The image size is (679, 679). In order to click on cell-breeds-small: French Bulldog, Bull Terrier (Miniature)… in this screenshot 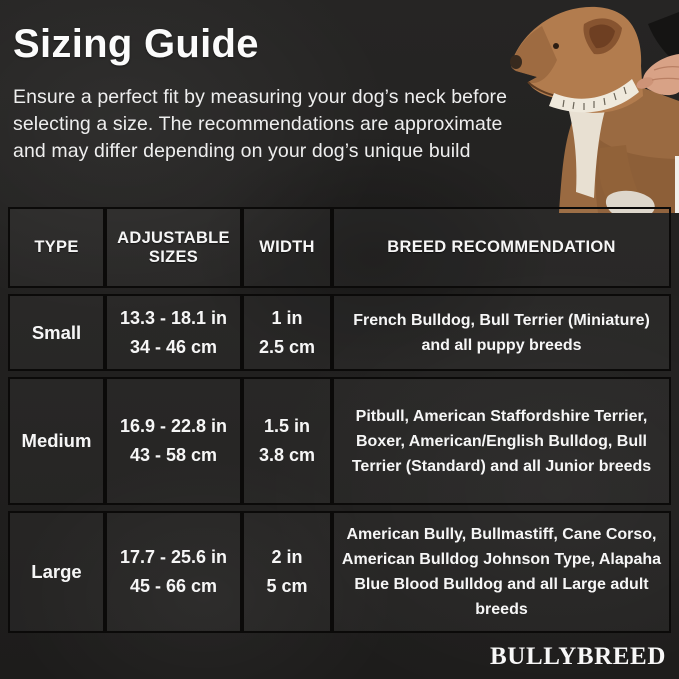, I will do `click(501, 332)`.